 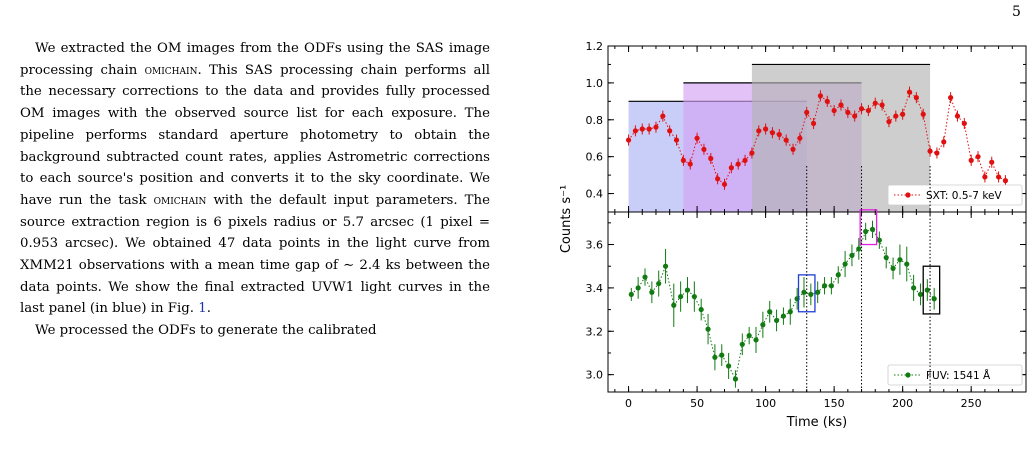 What do you see at coordinates (1016, 12) in the screenshot?
I see `page-number: 5` at bounding box center [1016, 12].